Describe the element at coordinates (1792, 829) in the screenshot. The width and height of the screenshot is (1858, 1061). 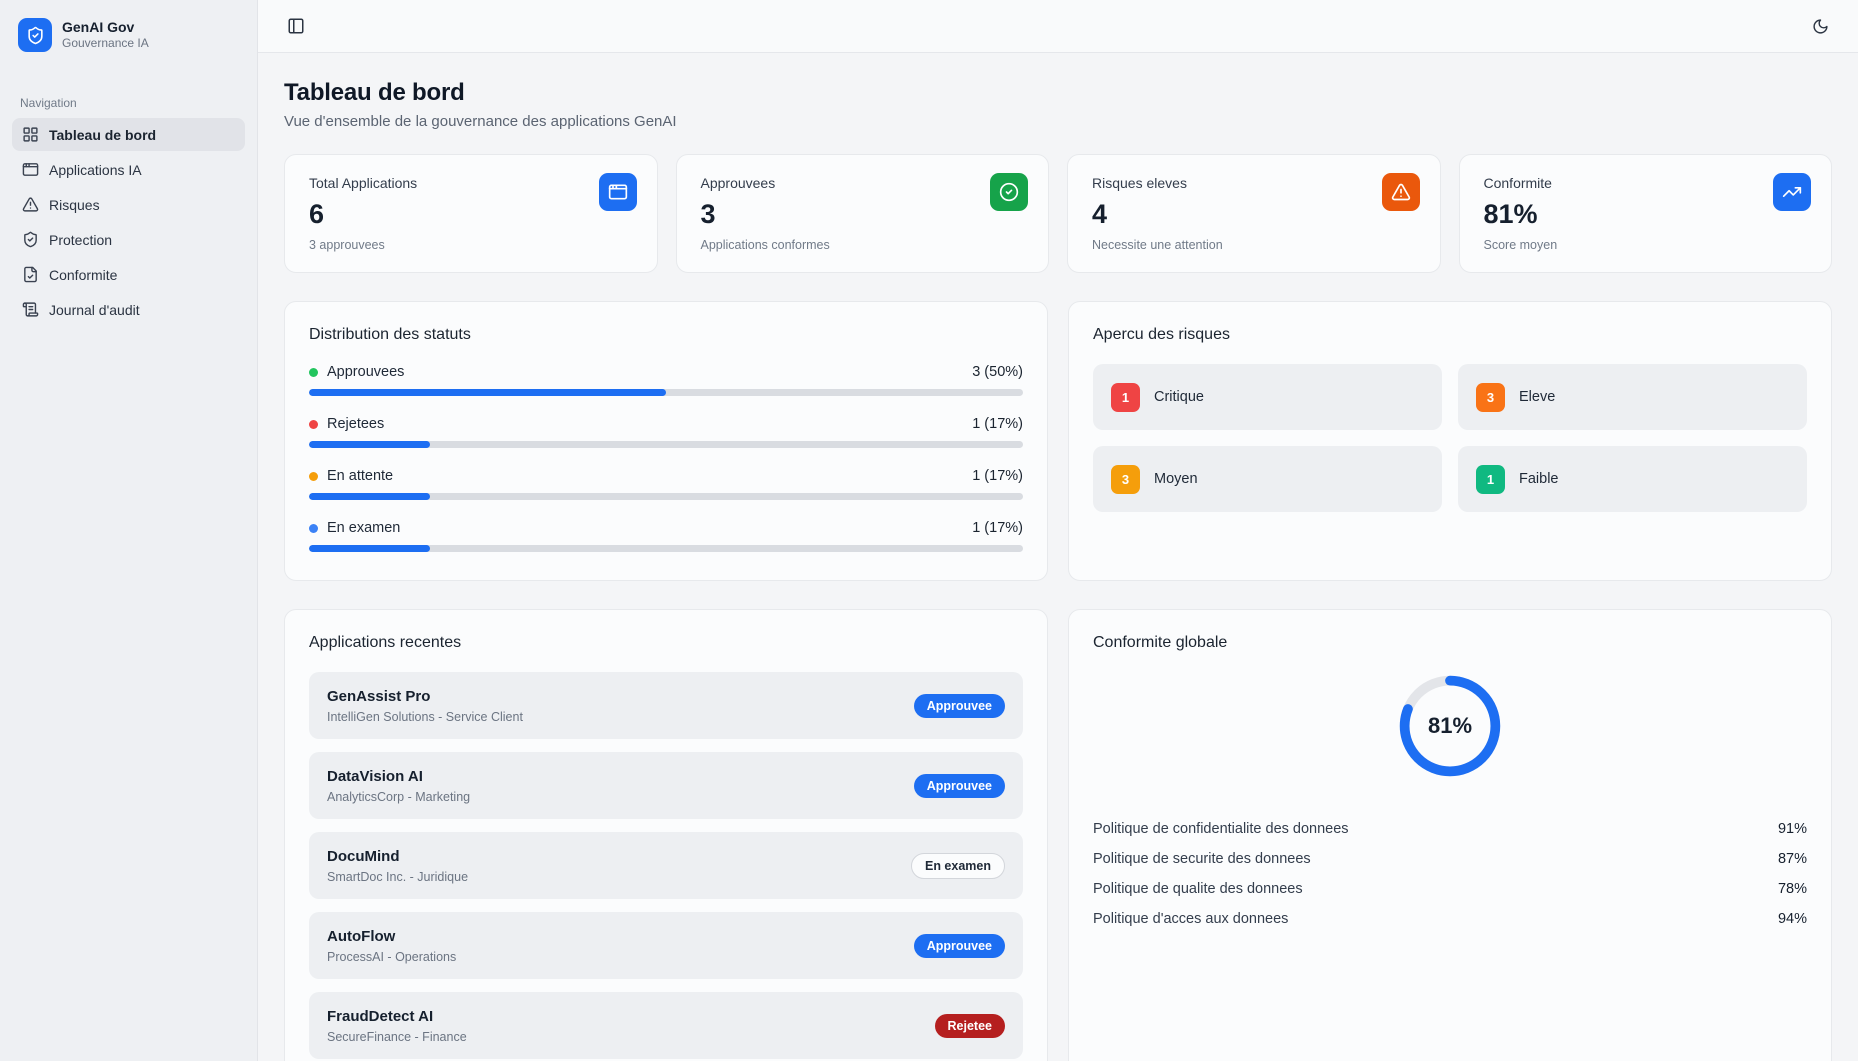
I see `policy-value: 91%` at that location.